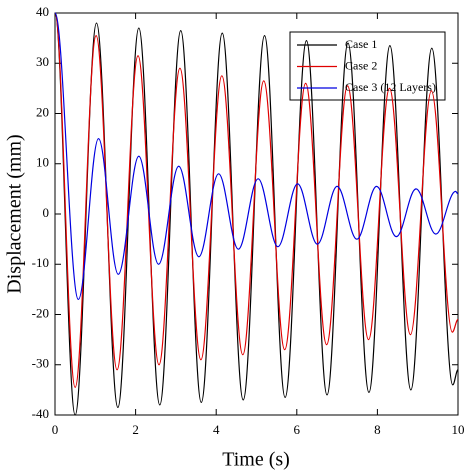  Describe the element at coordinates (216, 429) in the screenshot. I see `x-tick-label: 4` at that location.